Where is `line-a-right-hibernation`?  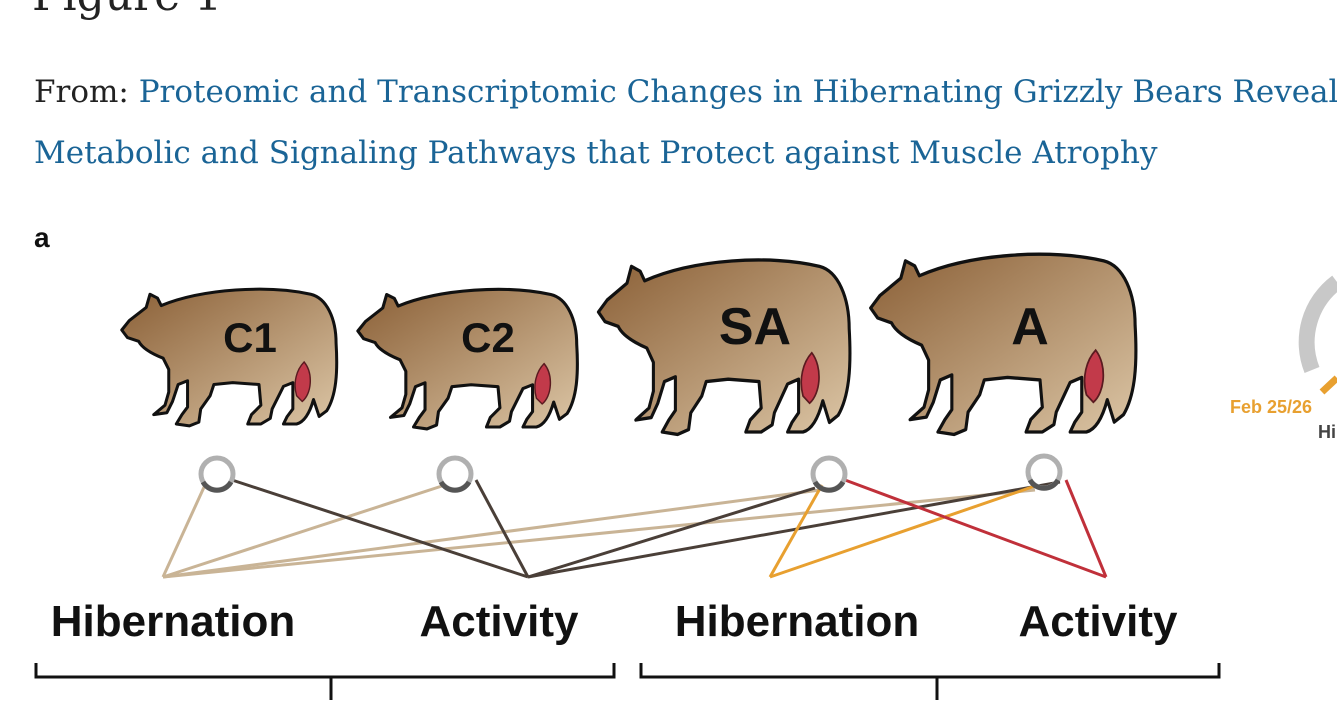 line-a-right-hibernation is located at coordinates (902, 531).